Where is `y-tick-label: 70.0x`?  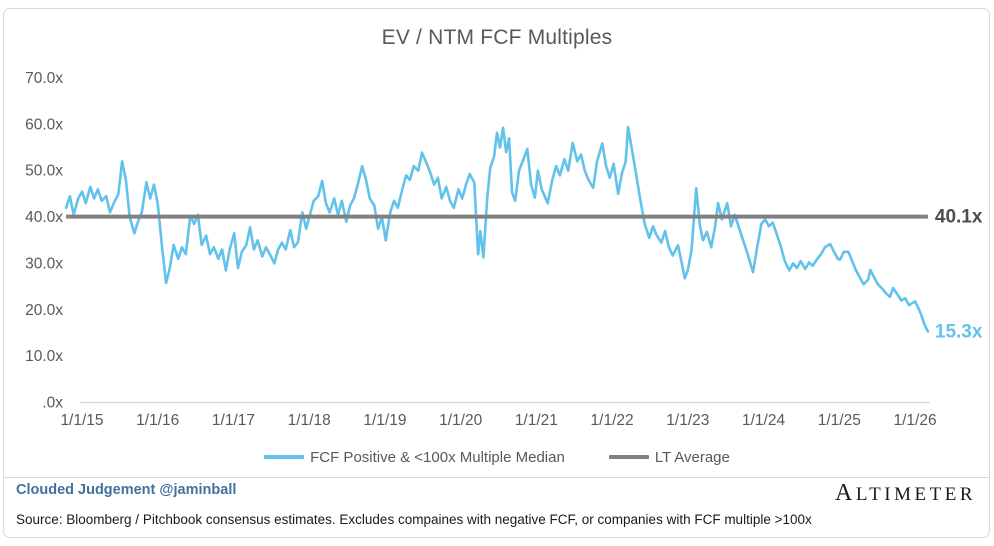 y-tick-label: 70.0x is located at coordinates (44, 78).